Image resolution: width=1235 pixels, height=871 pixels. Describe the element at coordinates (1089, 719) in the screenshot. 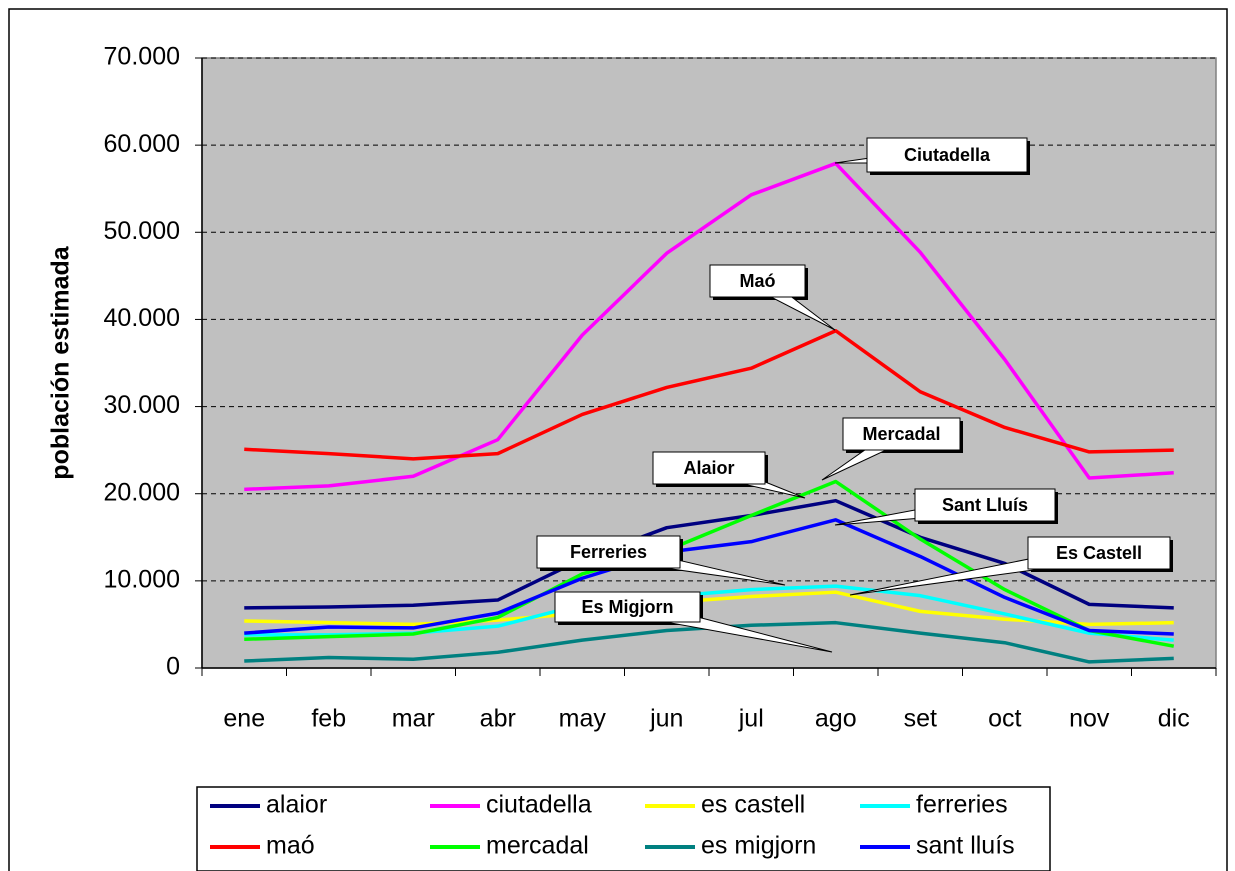

I see `x-tick-label: nov` at that location.